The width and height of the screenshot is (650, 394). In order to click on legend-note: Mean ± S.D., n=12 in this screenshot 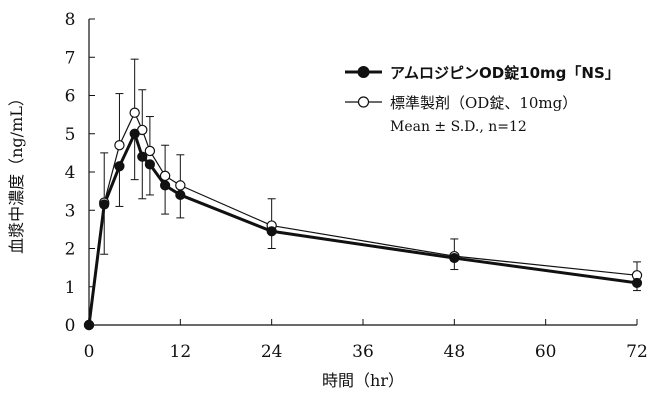, I will do `click(458, 127)`.